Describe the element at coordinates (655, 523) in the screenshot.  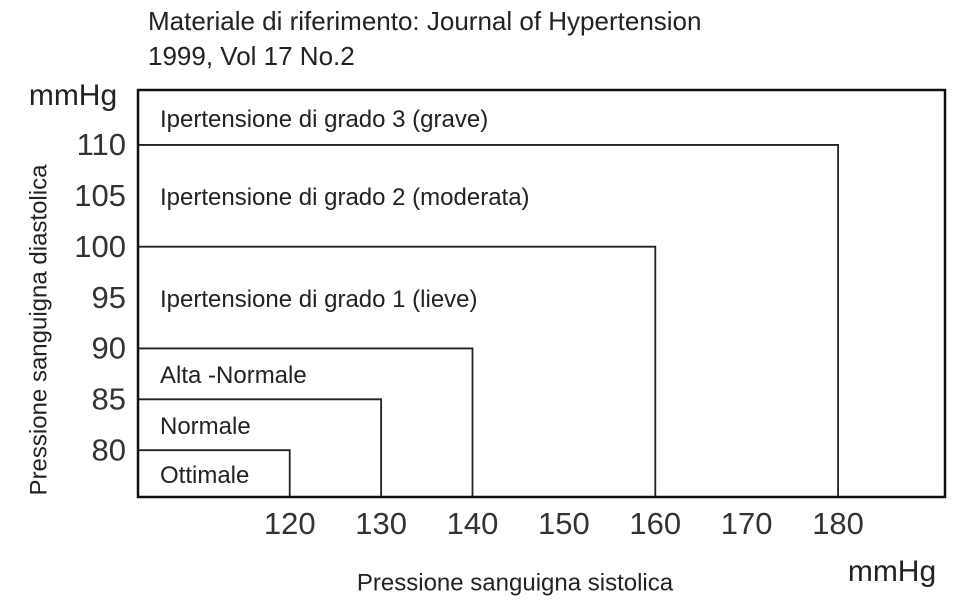
I see `x-tick-label: 160` at that location.